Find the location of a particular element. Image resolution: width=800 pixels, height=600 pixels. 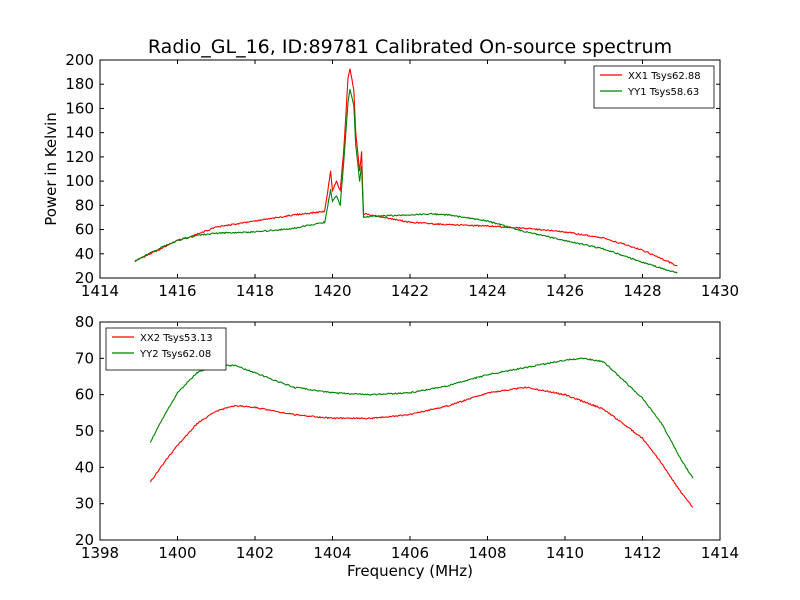

bottom-legend-box is located at coordinates (166, 349).